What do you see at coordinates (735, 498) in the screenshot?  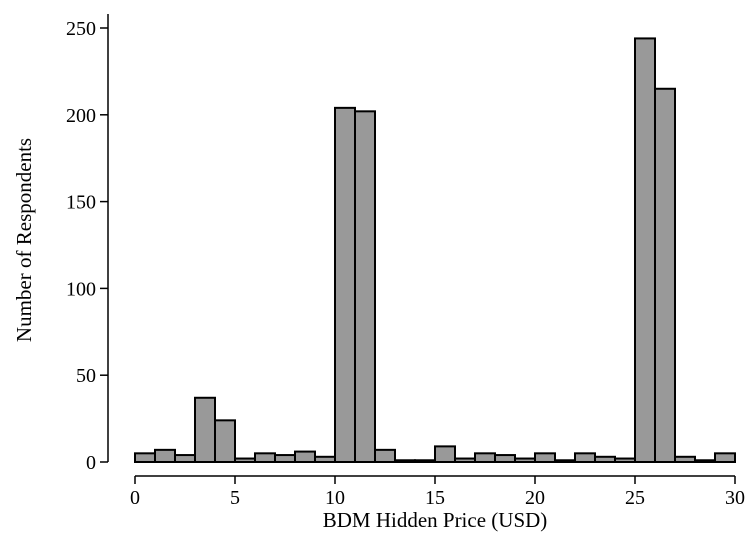 I see `x-tick-label-6: 30` at bounding box center [735, 498].